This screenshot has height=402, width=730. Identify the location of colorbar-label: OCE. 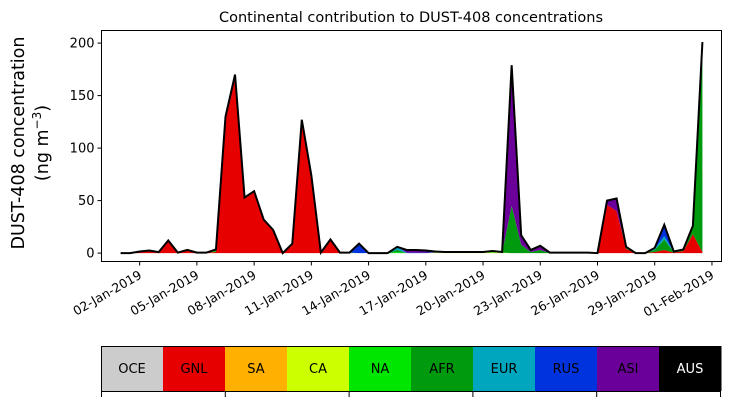
(132, 369).